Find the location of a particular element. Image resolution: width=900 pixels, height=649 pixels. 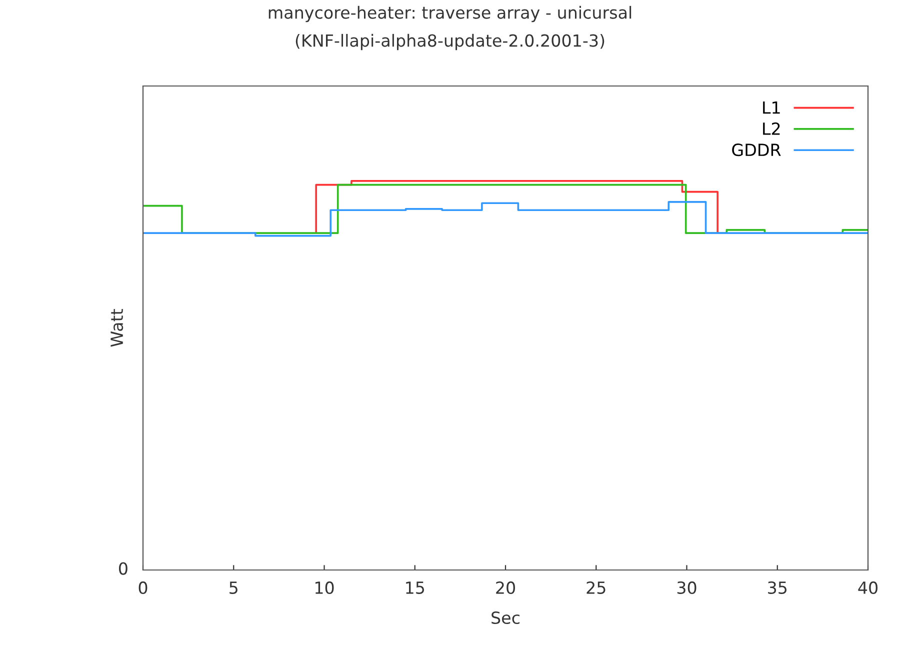

x-tick-label: 35 is located at coordinates (777, 587).